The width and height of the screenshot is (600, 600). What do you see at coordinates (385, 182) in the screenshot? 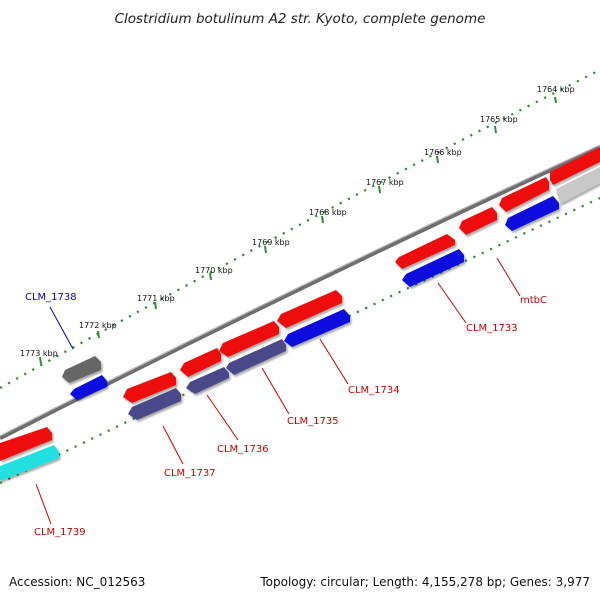
I see `tick-label-1767: 1767 kbp` at bounding box center [385, 182].